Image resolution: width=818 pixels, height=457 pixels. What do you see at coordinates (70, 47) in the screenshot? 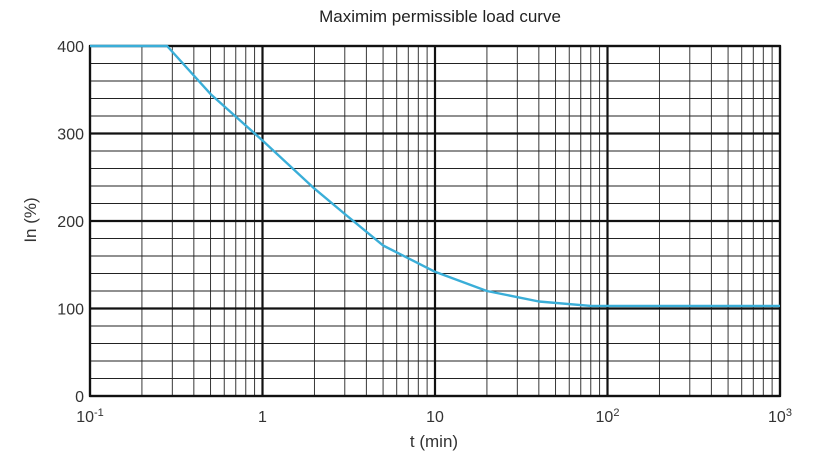
I see `y-tick-label: 400` at bounding box center [70, 47].